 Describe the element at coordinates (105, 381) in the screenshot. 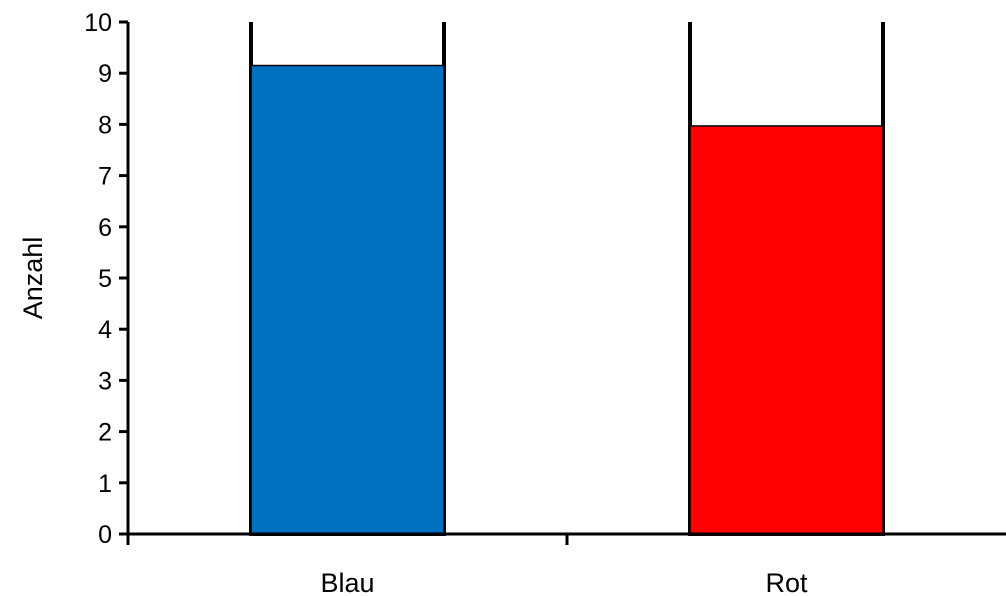

I see `y-tick-label-3: 3` at that location.